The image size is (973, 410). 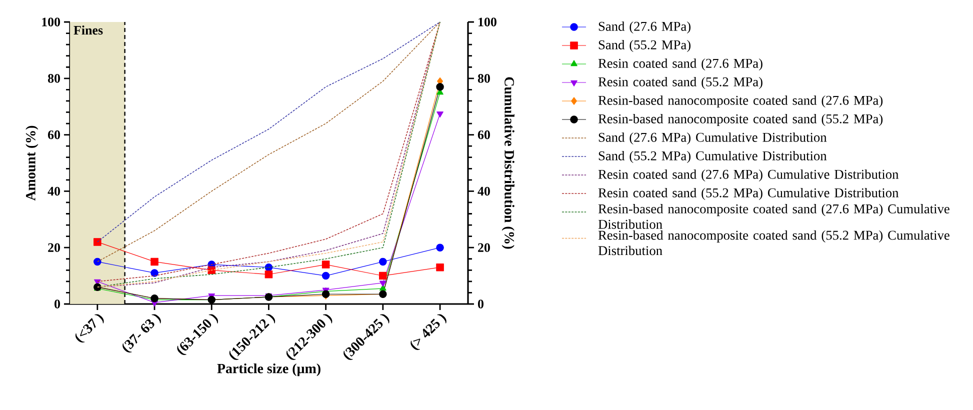 I want to click on y2-tick-label: 100, so click(x=487, y=22).